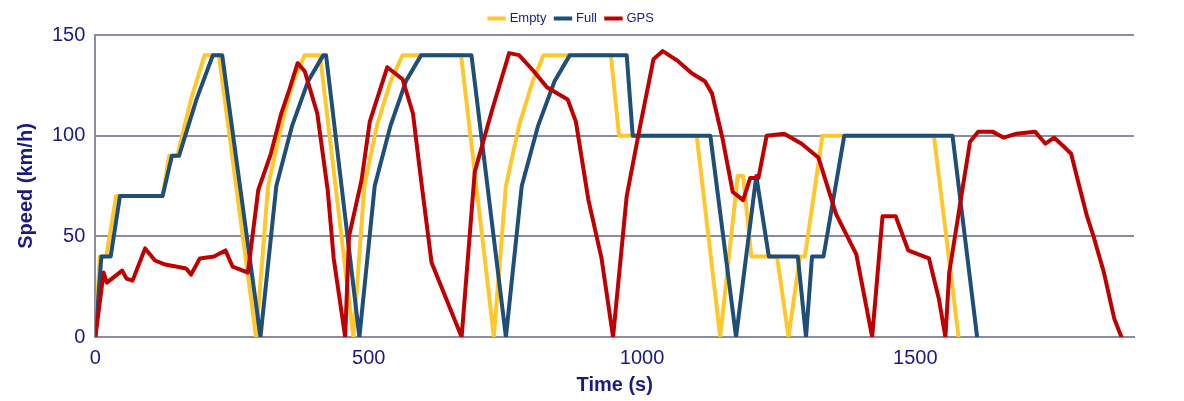  What do you see at coordinates (68, 33) in the screenshot?
I see `y-tick-label: 150` at bounding box center [68, 33].